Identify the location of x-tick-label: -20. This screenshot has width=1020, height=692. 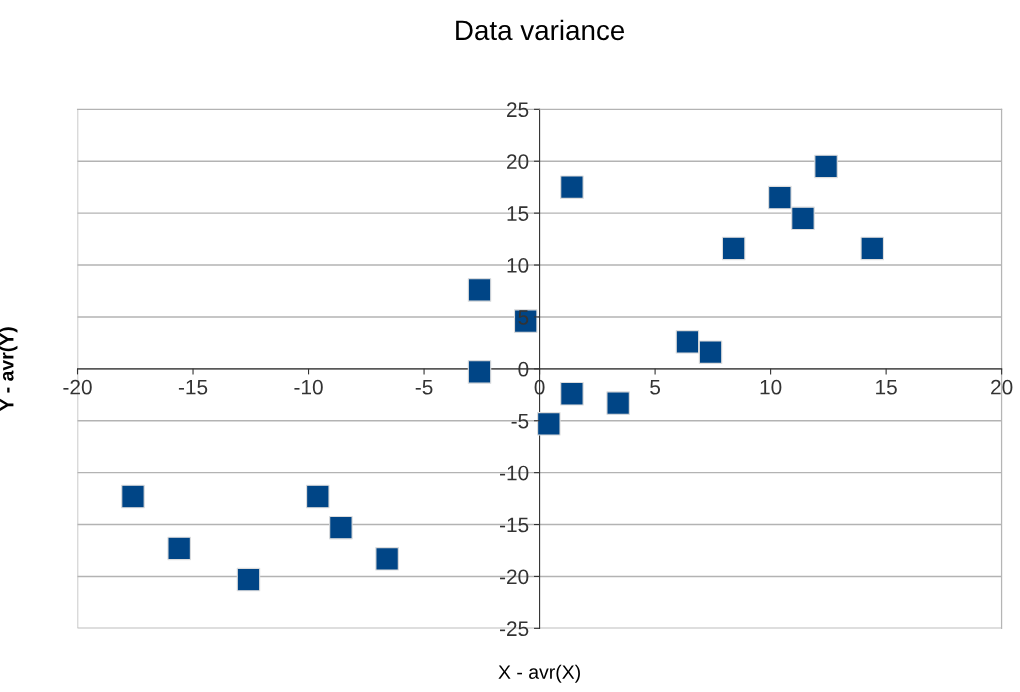
(77, 387).